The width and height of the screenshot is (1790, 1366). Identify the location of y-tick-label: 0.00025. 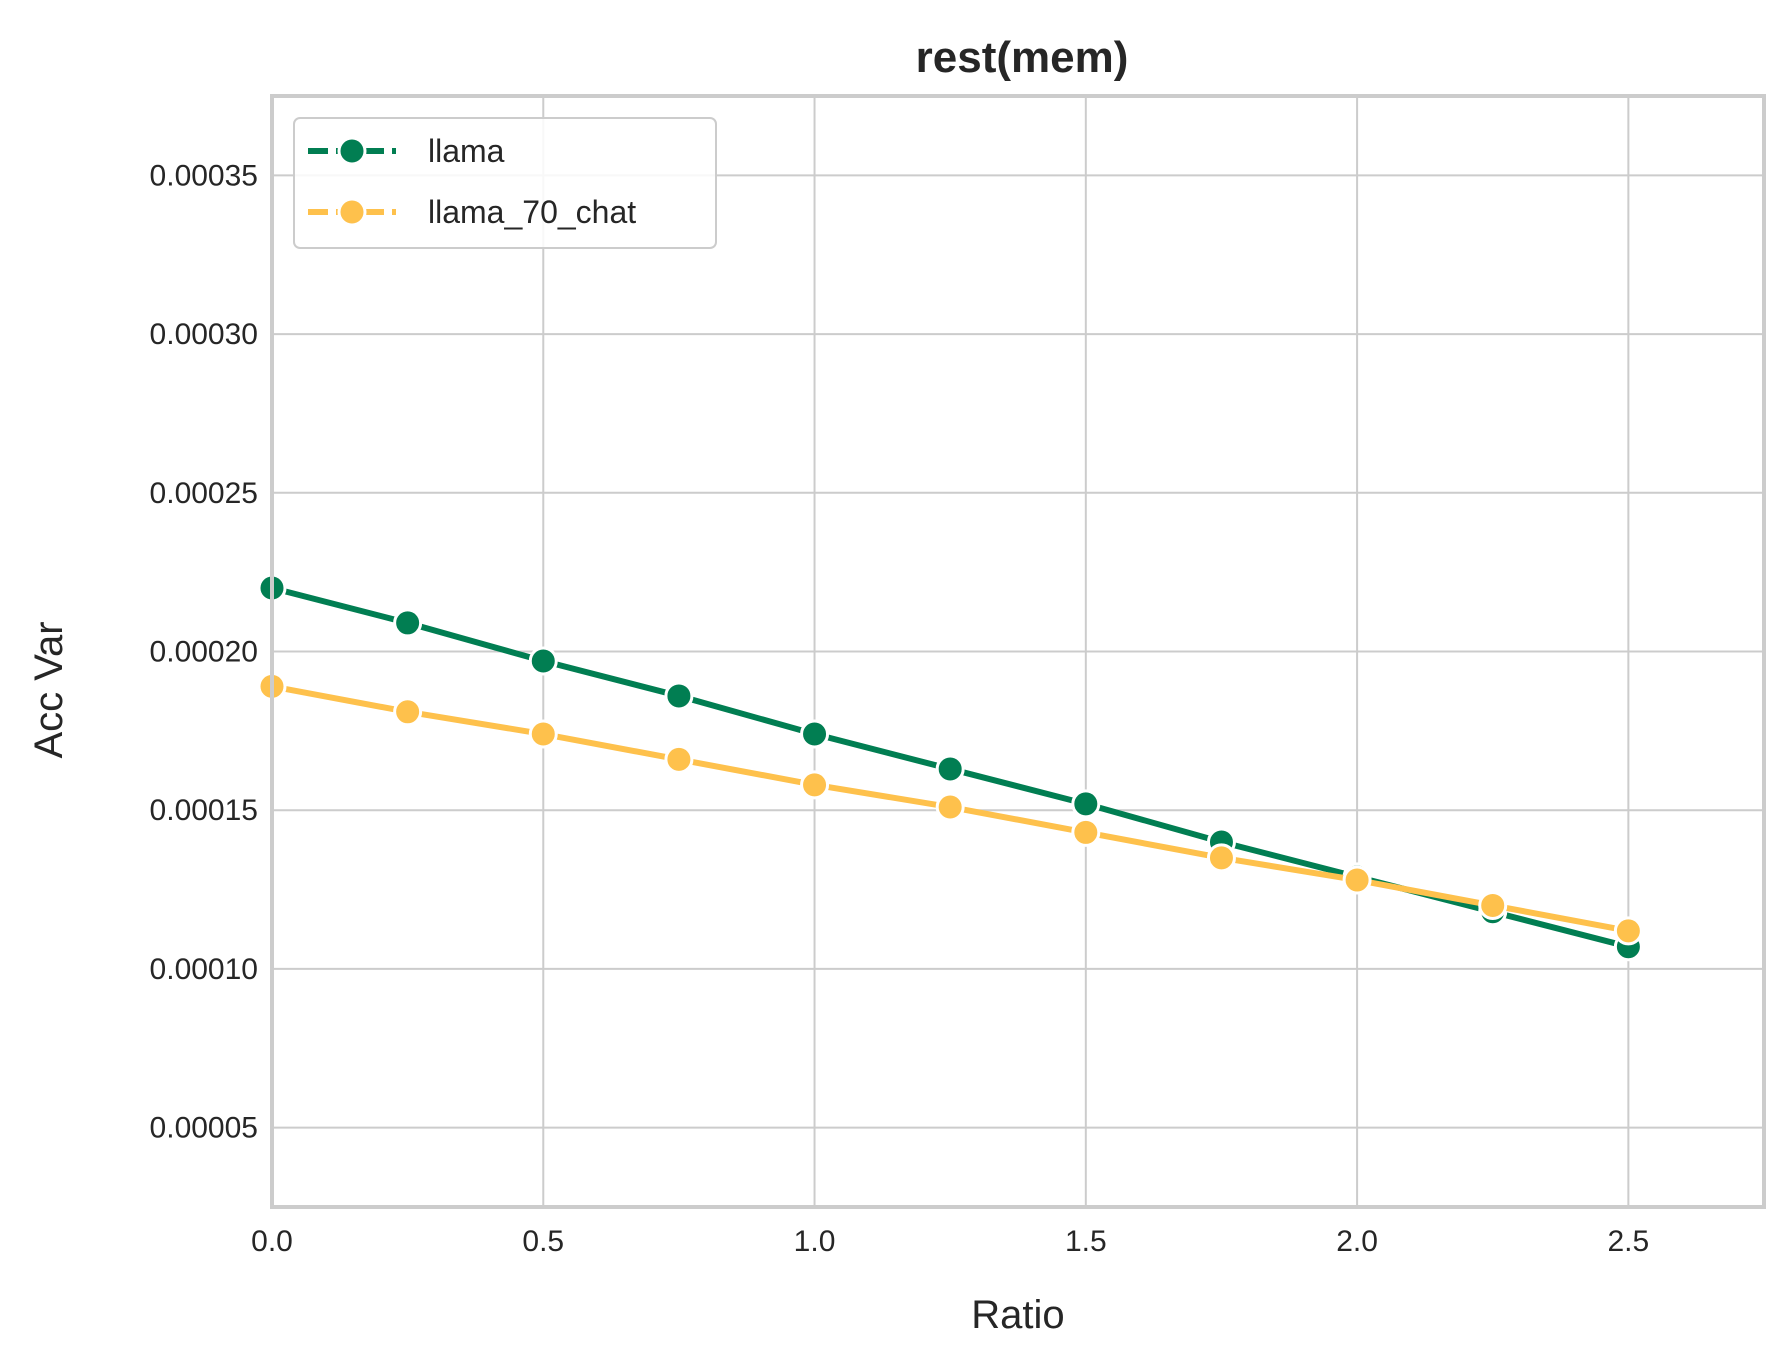
(204, 493).